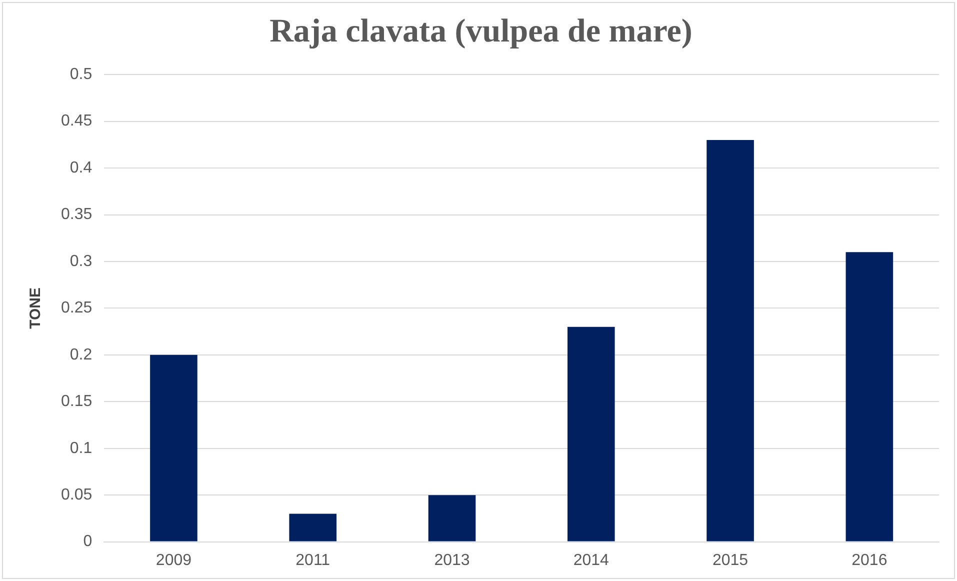 This screenshot has height=581, width=957. I want to click on y-tick-label: 0.35, so click(76, 215).